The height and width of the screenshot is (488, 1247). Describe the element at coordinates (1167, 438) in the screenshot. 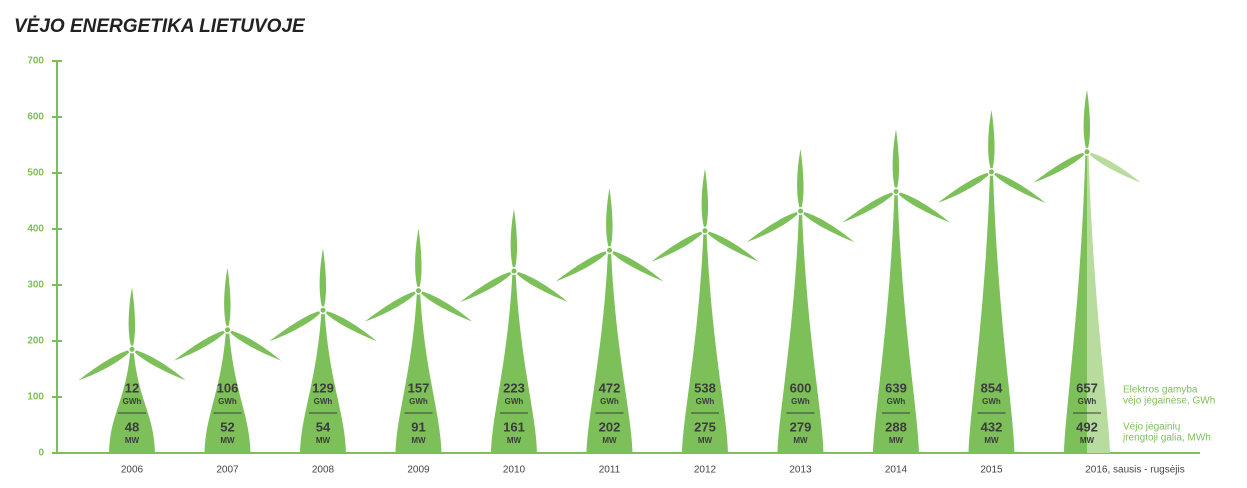

I see `legend-text: įrengtoji galia, MWh` at that location.